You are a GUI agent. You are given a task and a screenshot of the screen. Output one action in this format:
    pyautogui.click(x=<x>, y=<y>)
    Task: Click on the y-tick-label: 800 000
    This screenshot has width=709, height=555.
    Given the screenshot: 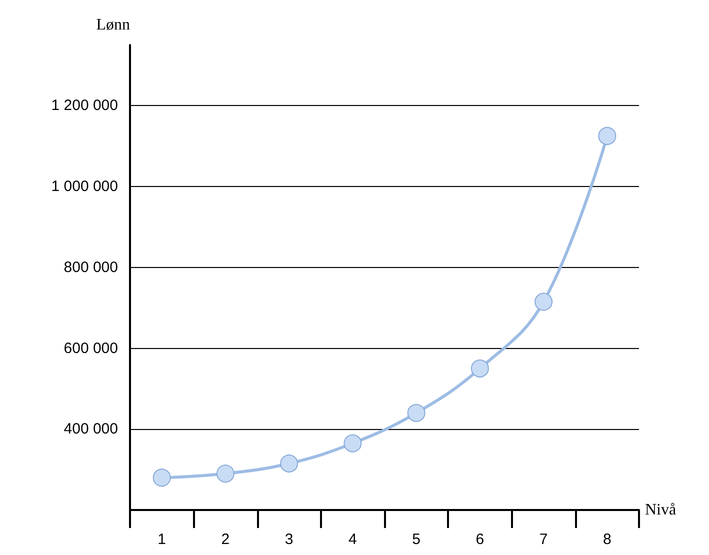 What is the action you would take?
    pyautogui.click(x=91, y=267)
    